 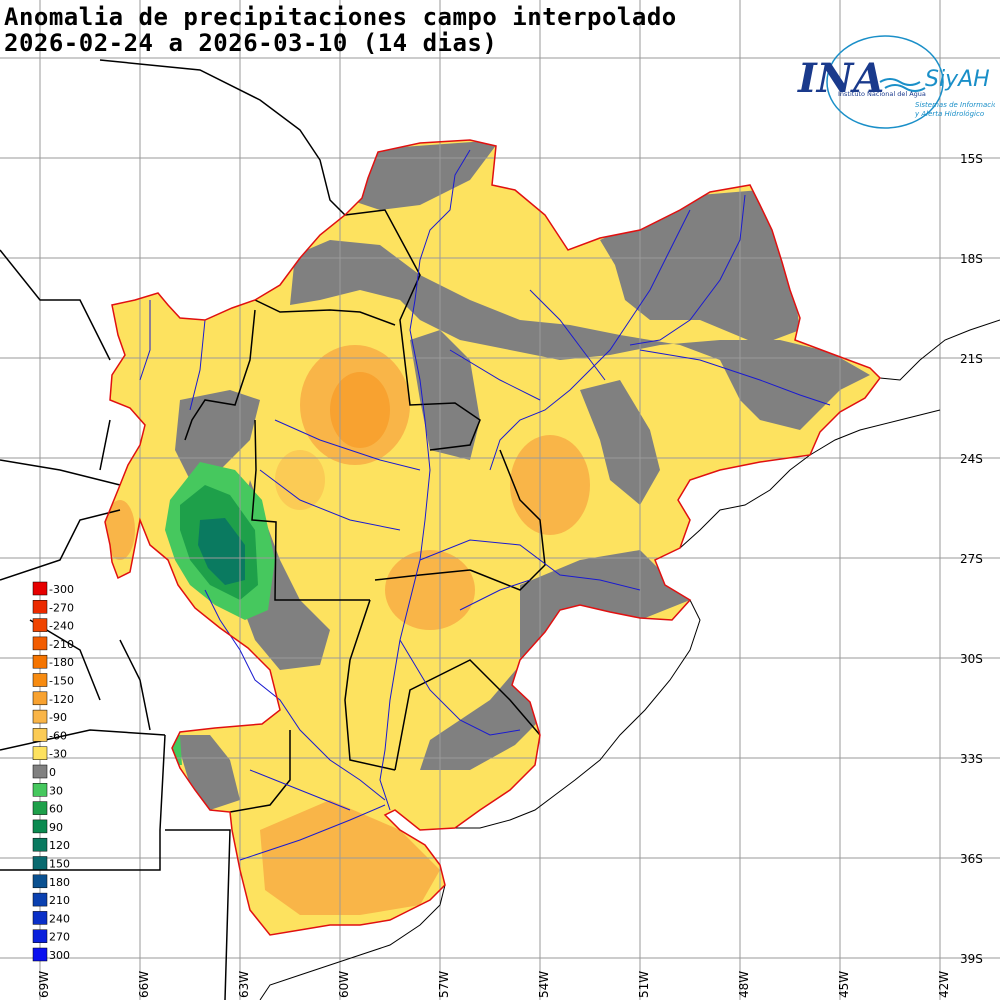 What do you see at coordinates (840, 78) in the screenshot?
I see `logo-brand: INA` at bounding box center [840, 78].